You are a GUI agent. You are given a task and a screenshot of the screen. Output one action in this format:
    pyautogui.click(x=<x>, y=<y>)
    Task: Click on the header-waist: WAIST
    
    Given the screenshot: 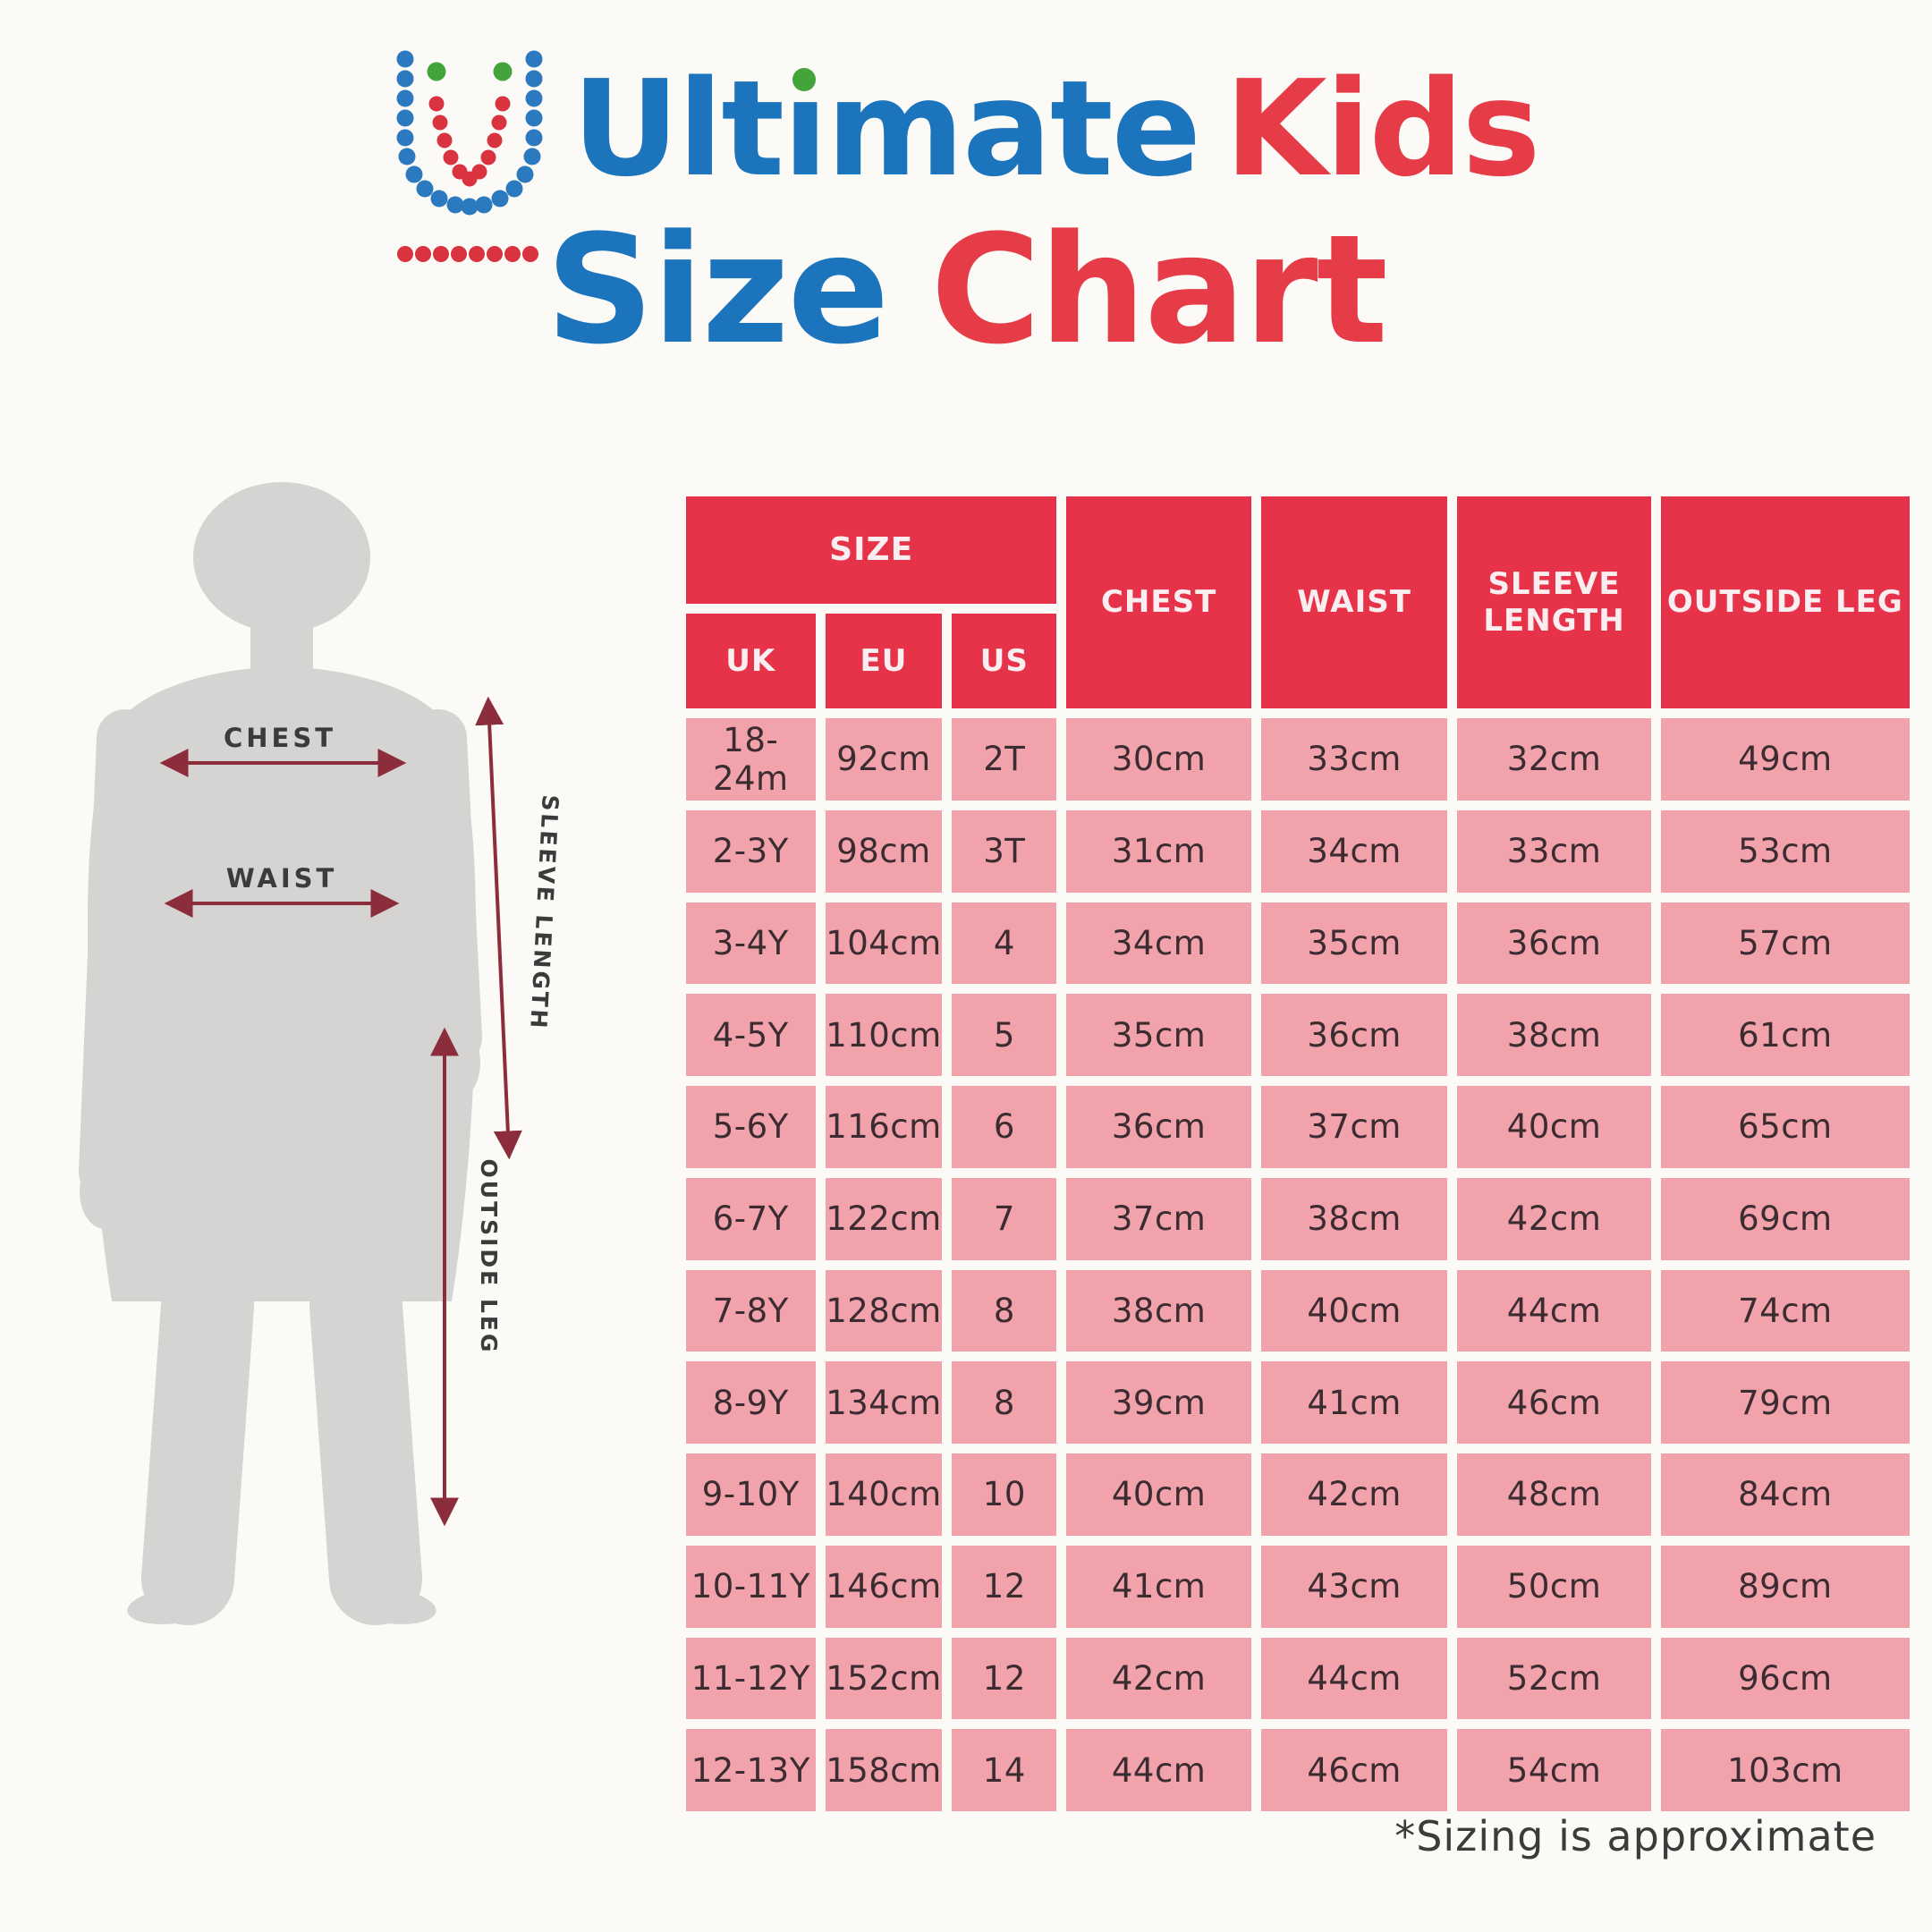 What is the action you would take?
    pyautogui.click(x=1354, y=602)
    